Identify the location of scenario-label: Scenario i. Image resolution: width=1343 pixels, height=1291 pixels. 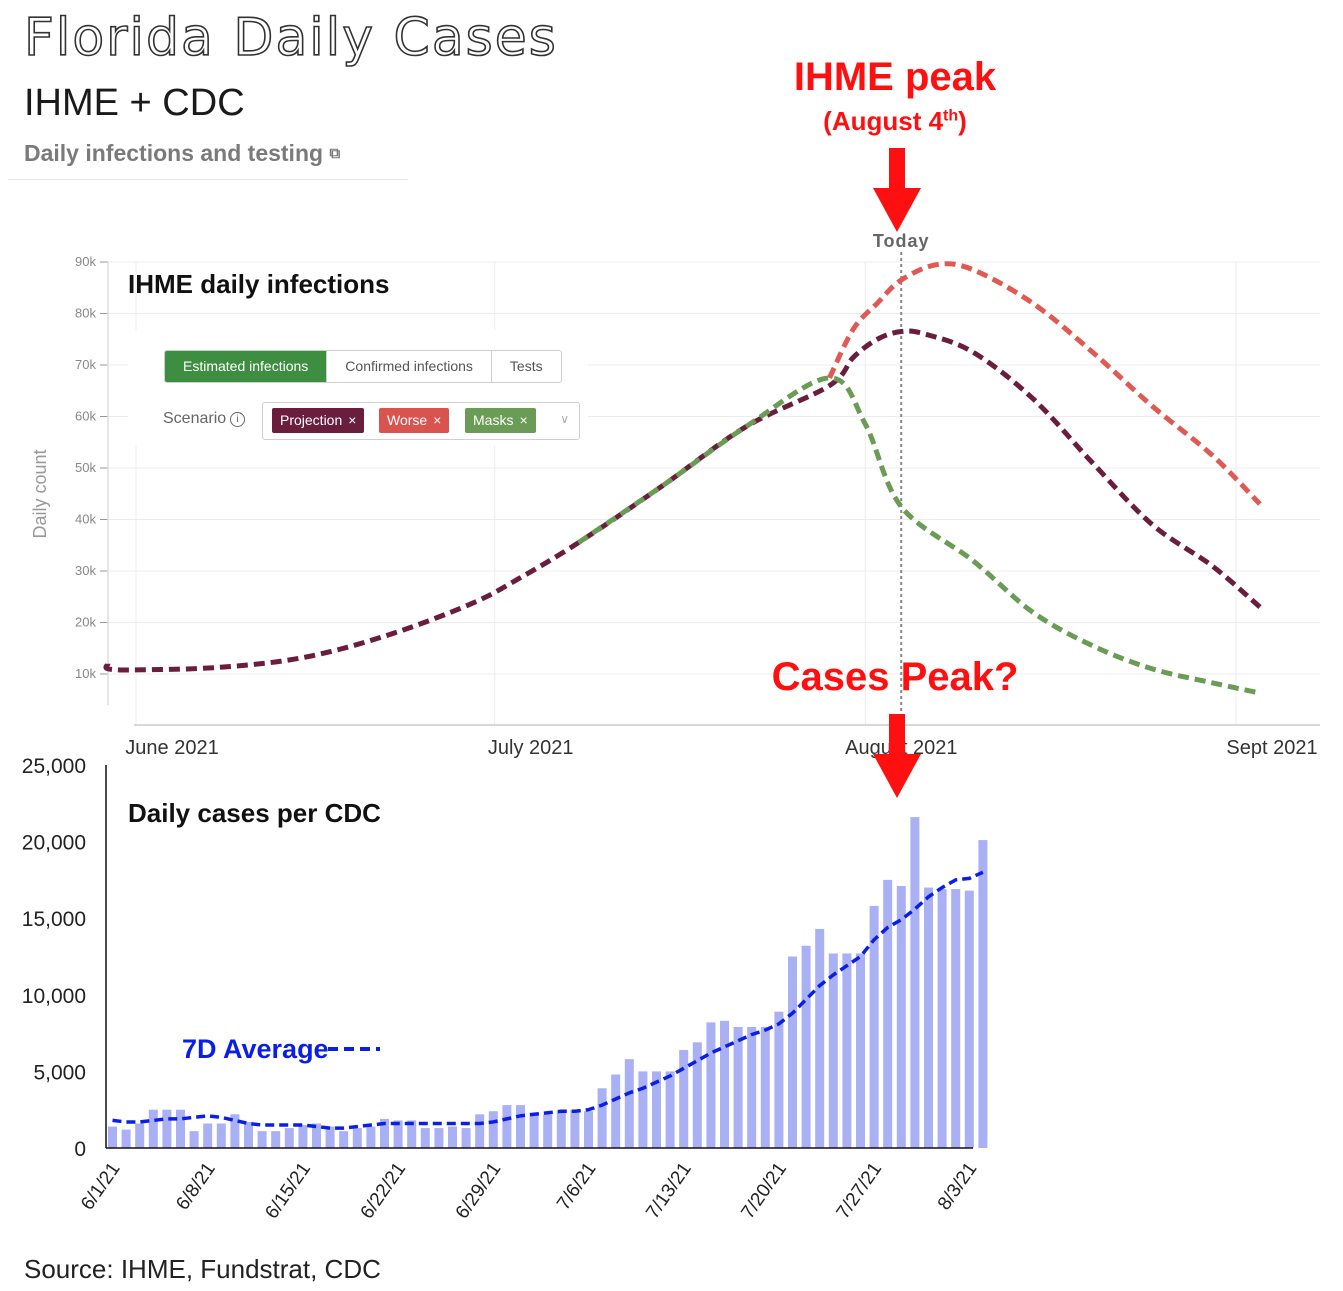
(204, 419).